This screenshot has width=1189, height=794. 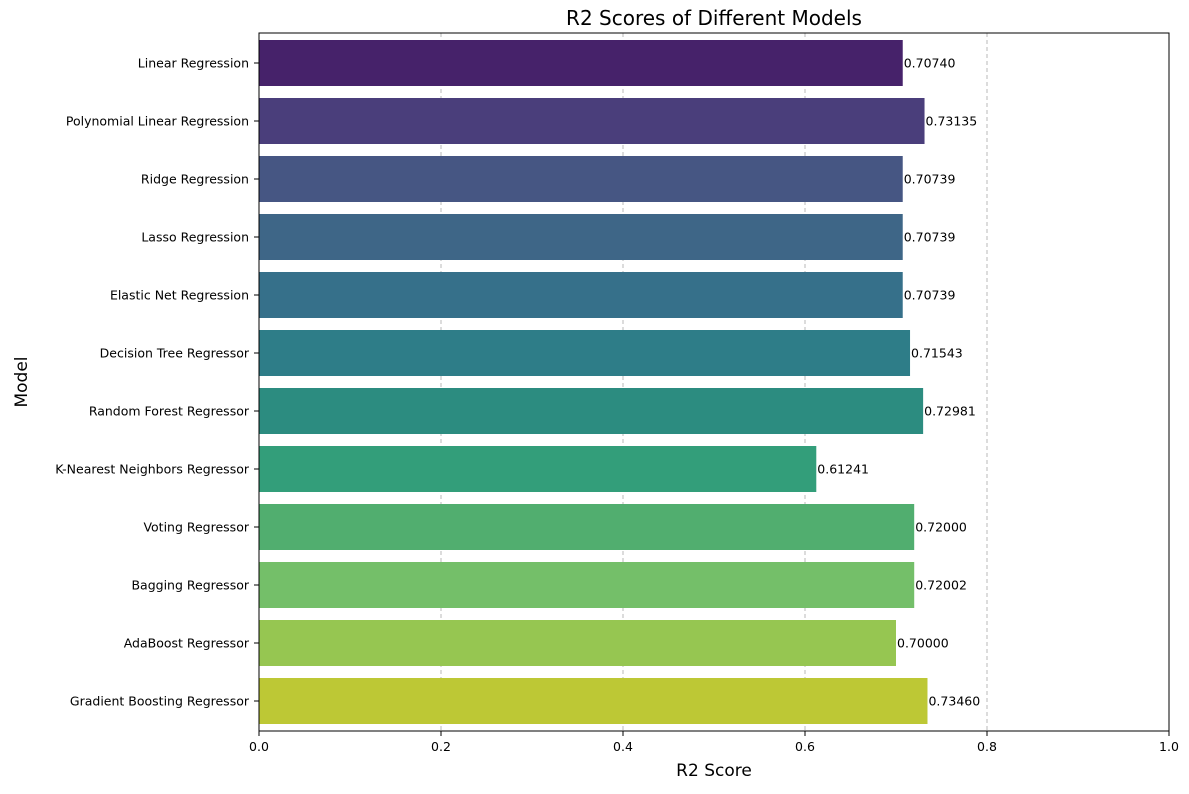 I want to click on value-label: 0.61241, so click(x=843, y=469).